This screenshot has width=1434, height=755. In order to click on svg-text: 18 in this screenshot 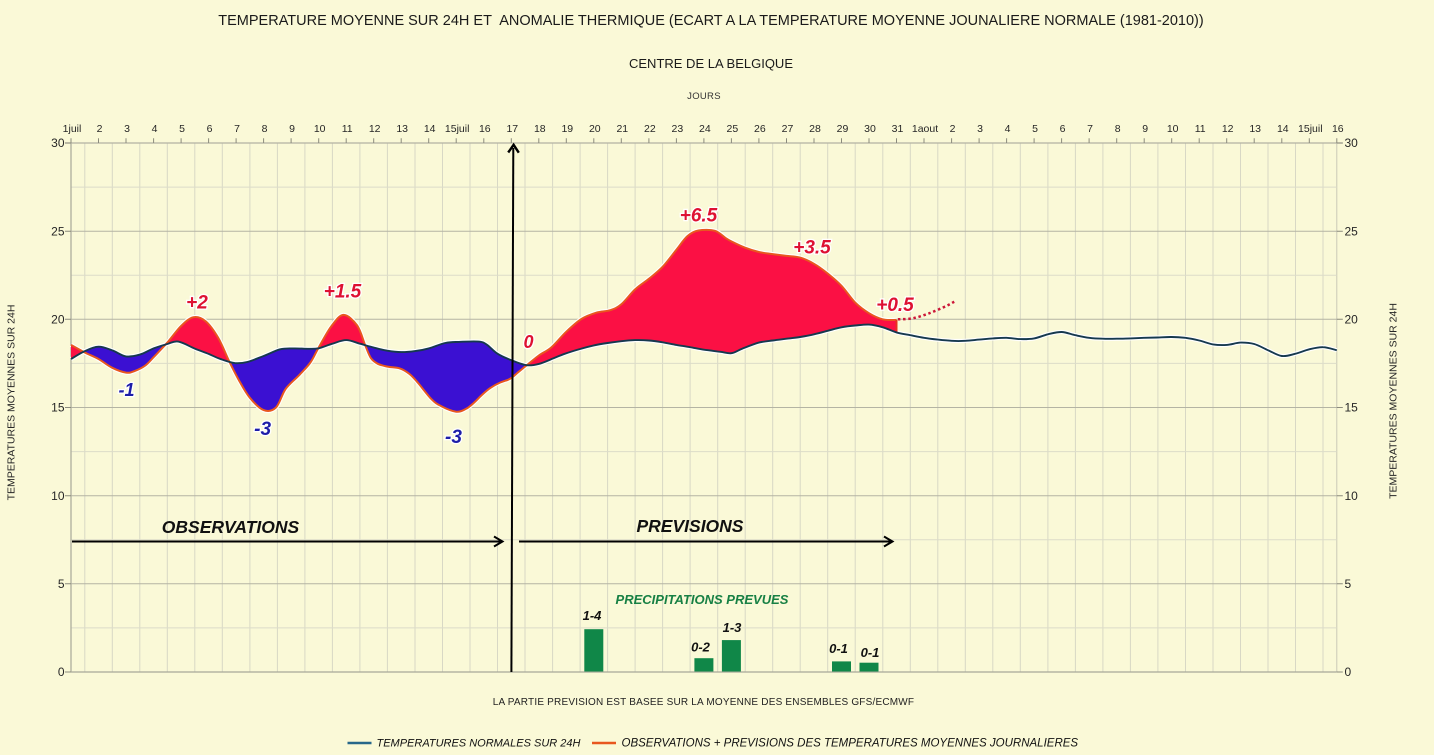, I will do `click(540, 129)`.